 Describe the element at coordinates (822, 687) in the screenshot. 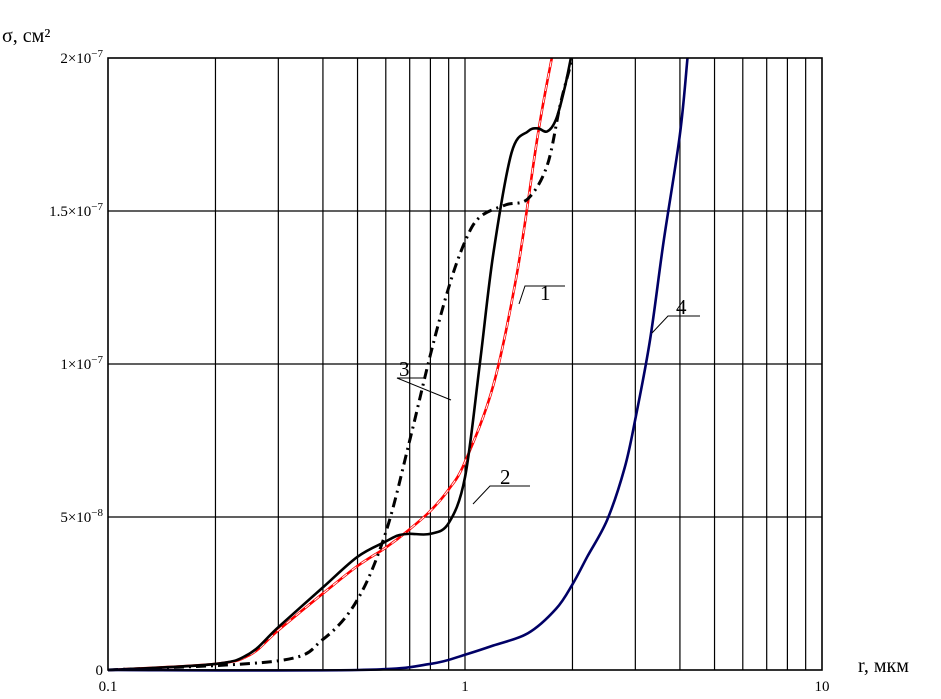

I see `x-tick-label: 10` at that location.